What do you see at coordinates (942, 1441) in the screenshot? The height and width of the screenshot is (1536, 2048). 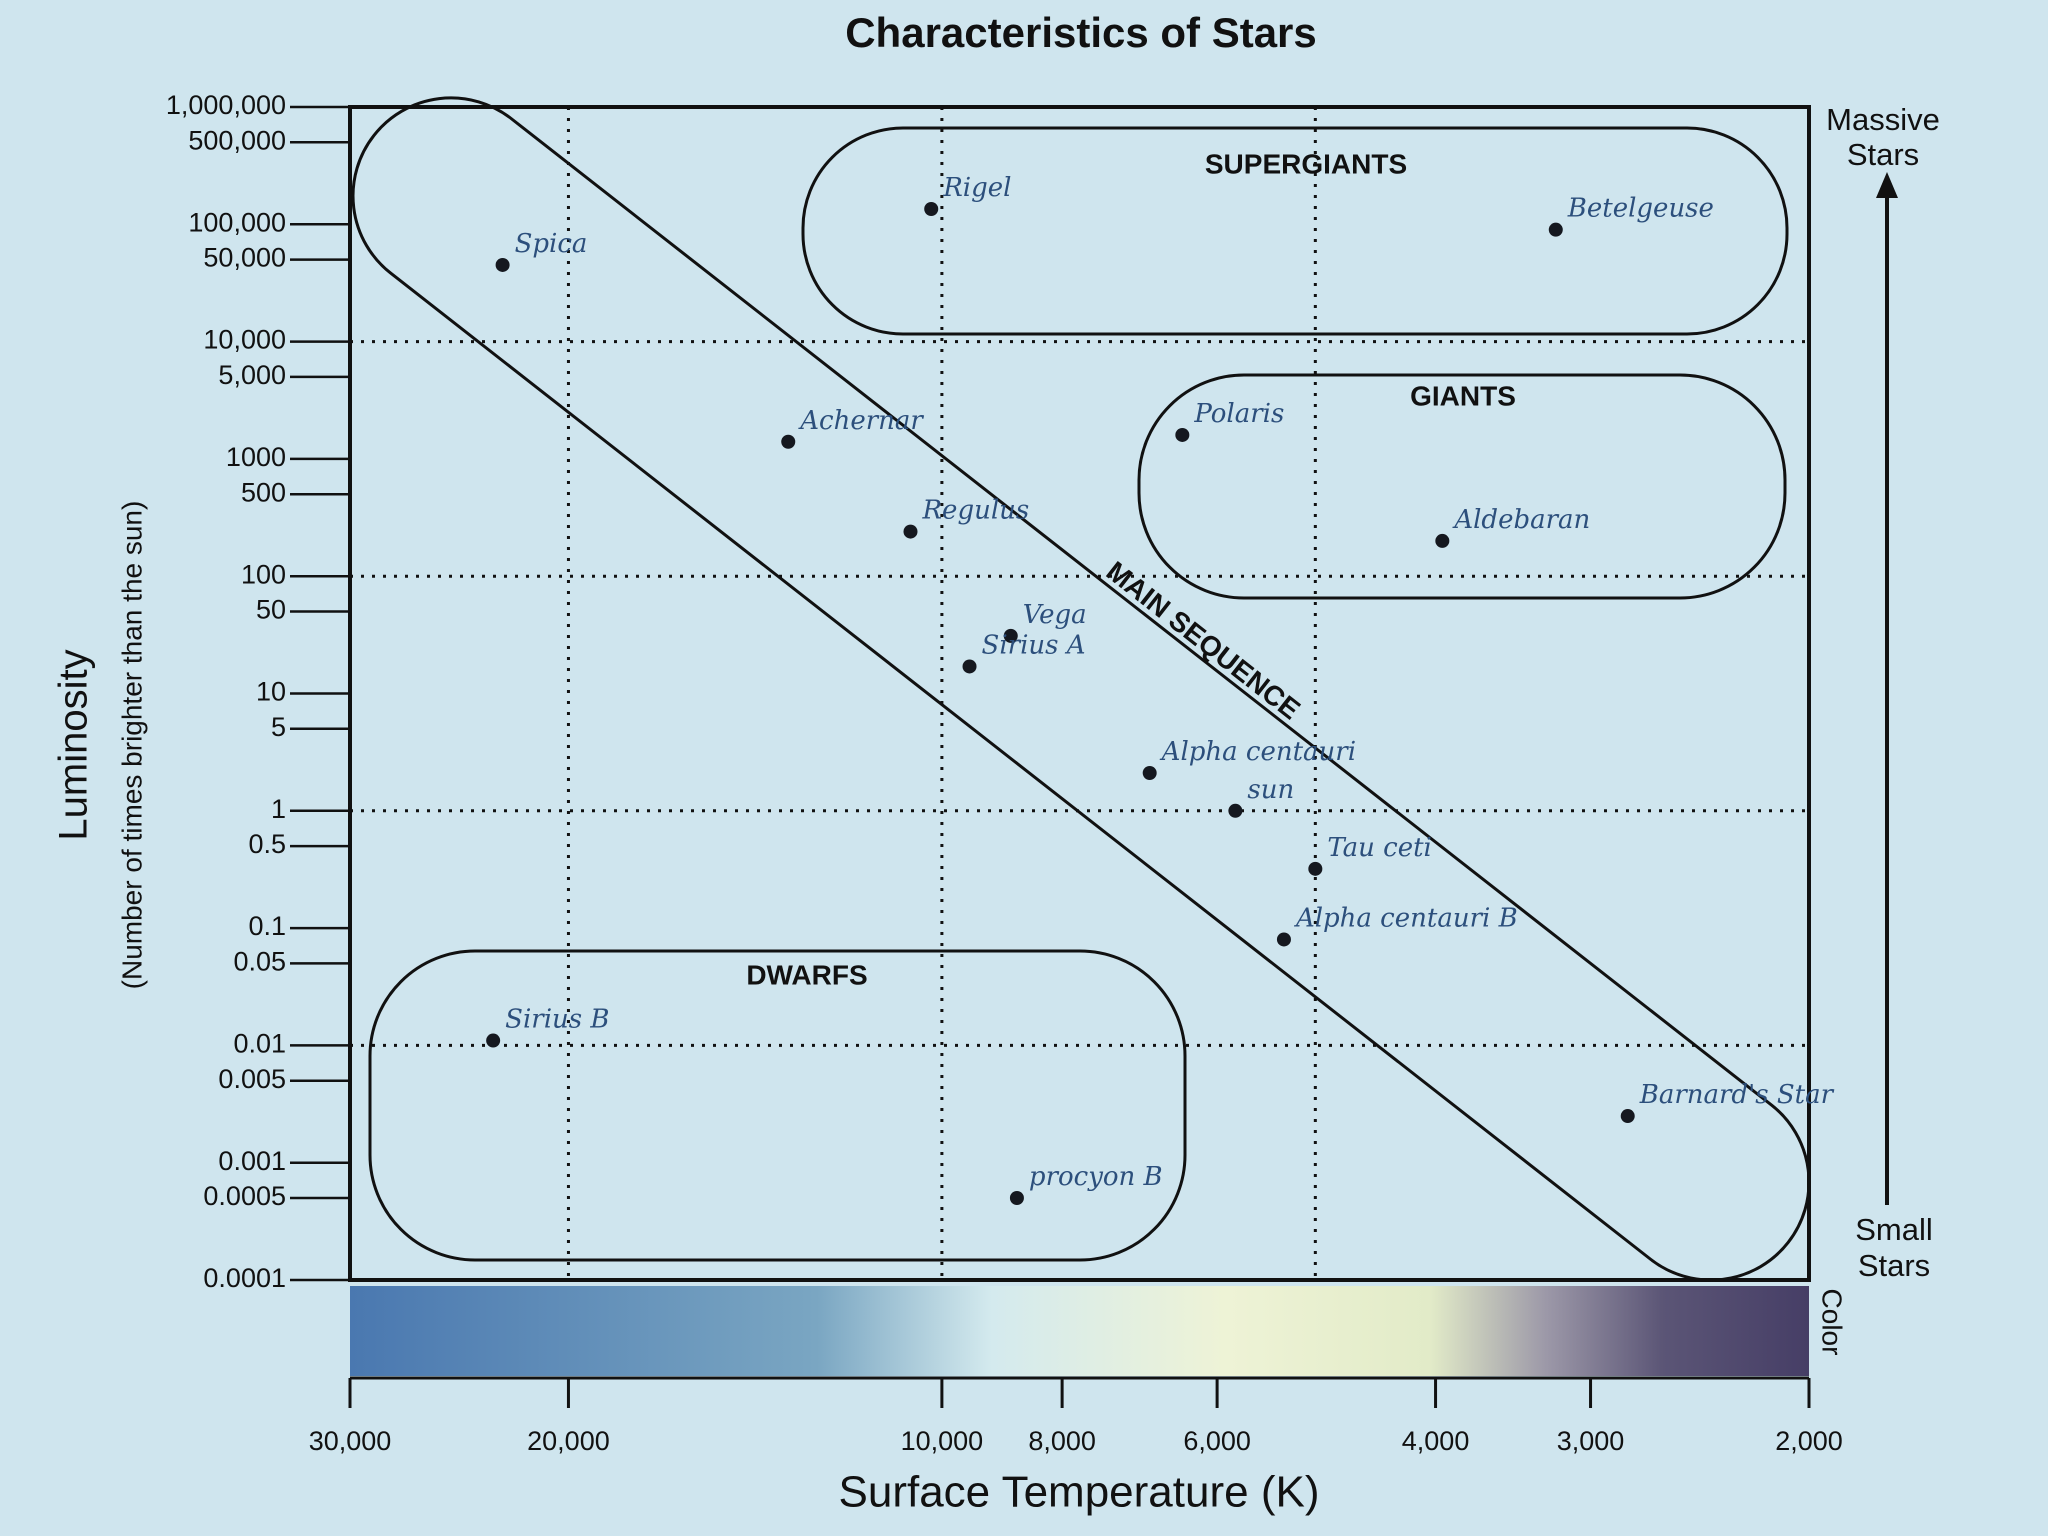 I see `x-tick-label: 10,000` at bounding box center [942, 1441].